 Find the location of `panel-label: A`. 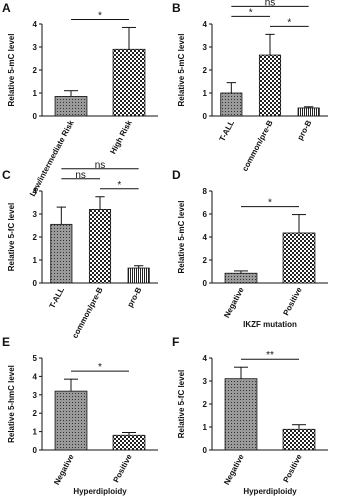

panel-label: A is located at coordinates (6, 8).